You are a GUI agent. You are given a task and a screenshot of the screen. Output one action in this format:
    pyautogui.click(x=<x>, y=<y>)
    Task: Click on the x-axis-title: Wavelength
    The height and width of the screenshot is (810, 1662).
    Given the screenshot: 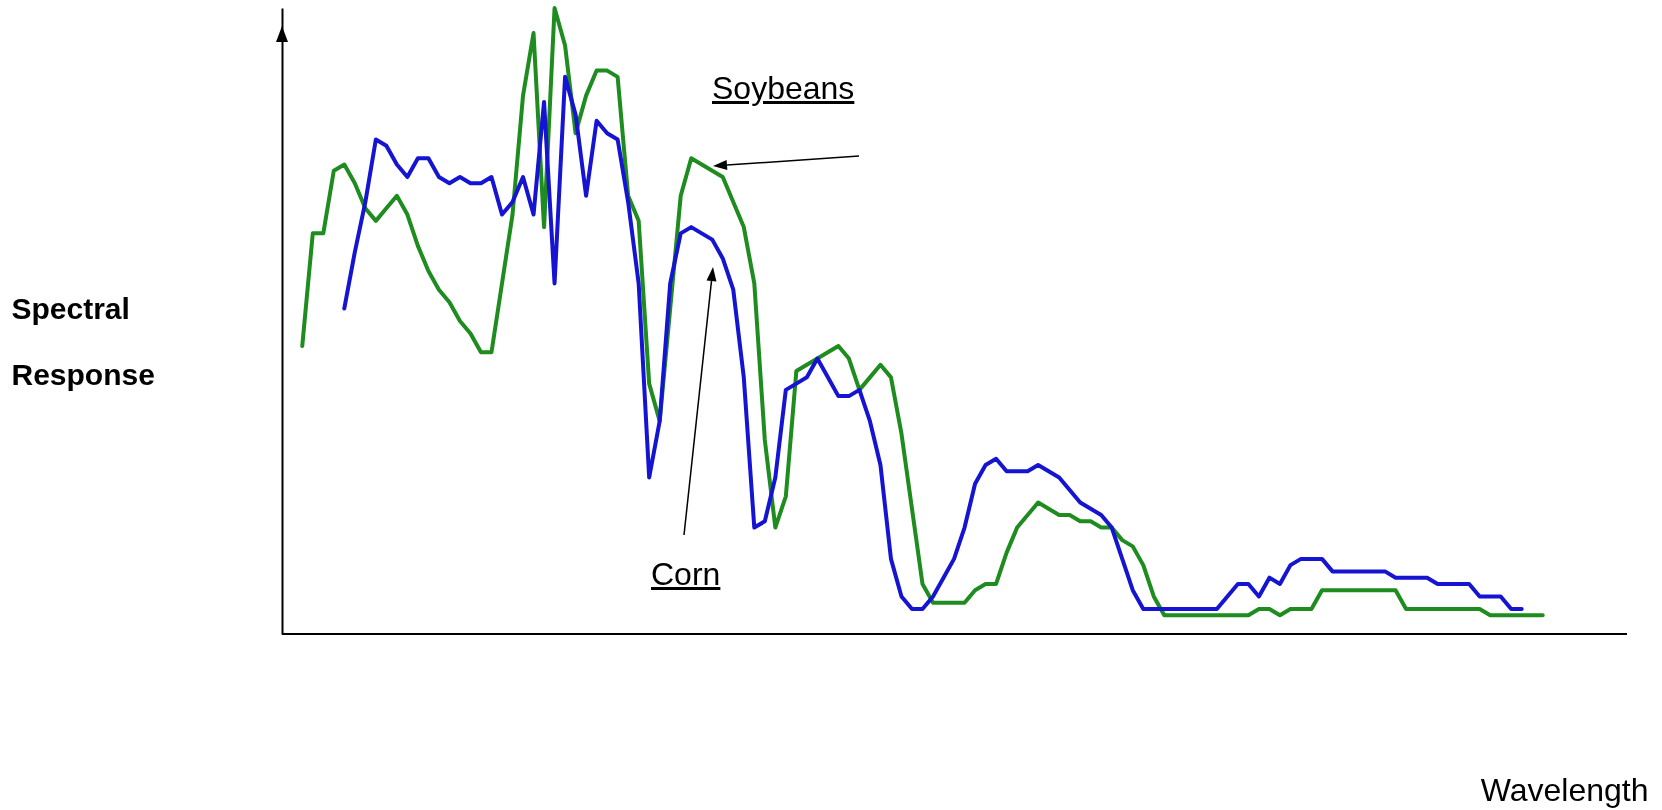 What is the action you would take?
    pyautogui.click(x=1564, y=789)
    